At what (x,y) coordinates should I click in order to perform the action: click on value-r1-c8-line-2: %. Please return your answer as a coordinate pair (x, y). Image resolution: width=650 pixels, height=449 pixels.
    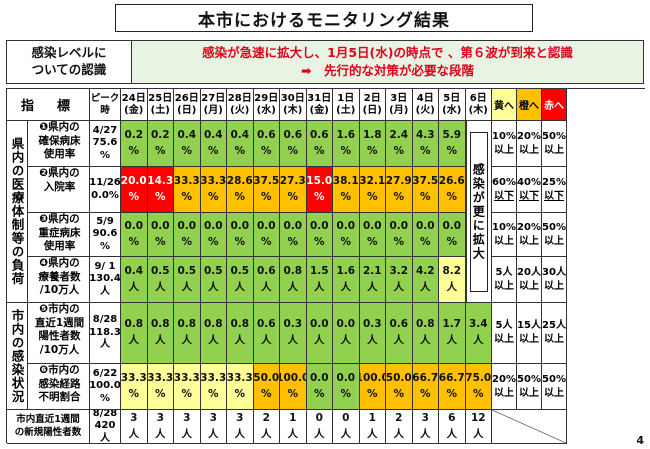
    Looking at the image, I should click on (319, 150).